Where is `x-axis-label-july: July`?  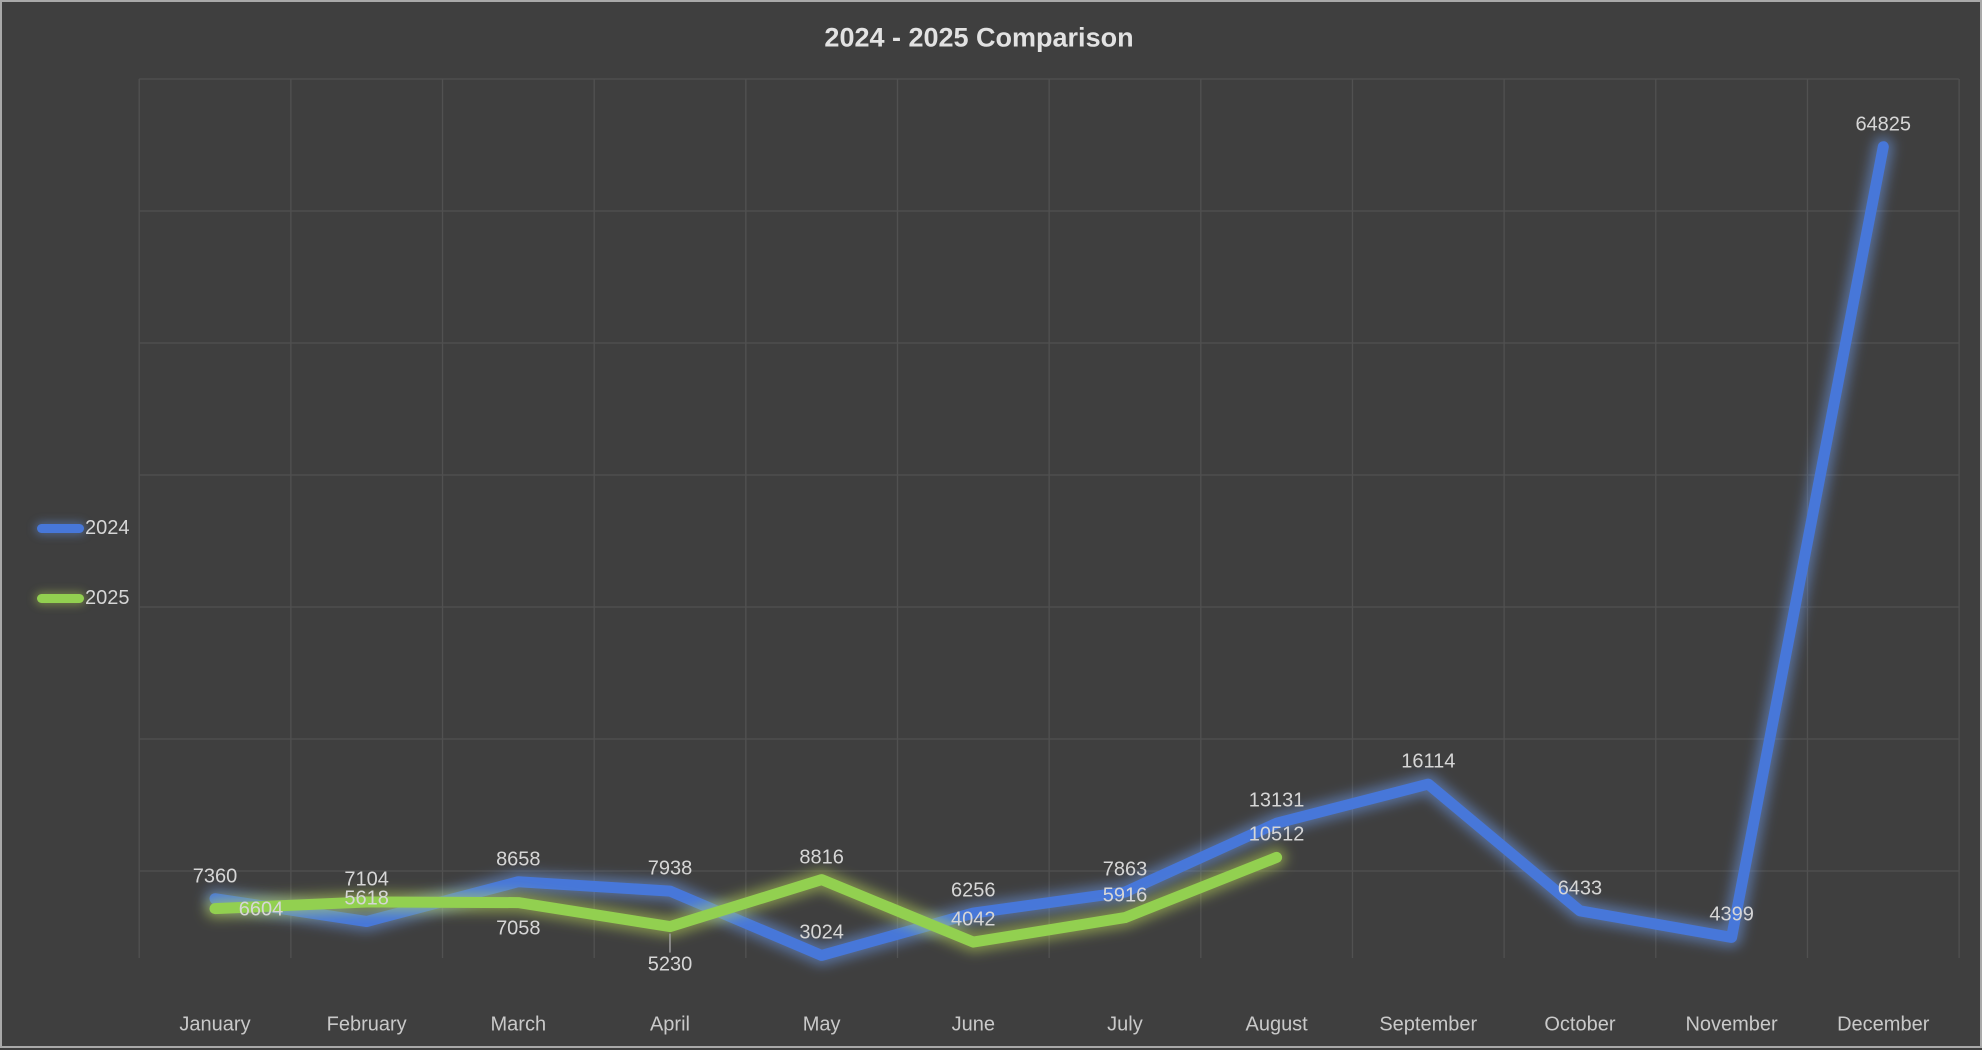
x-axis-label-july: July is located at coordinates (1125, 1024).